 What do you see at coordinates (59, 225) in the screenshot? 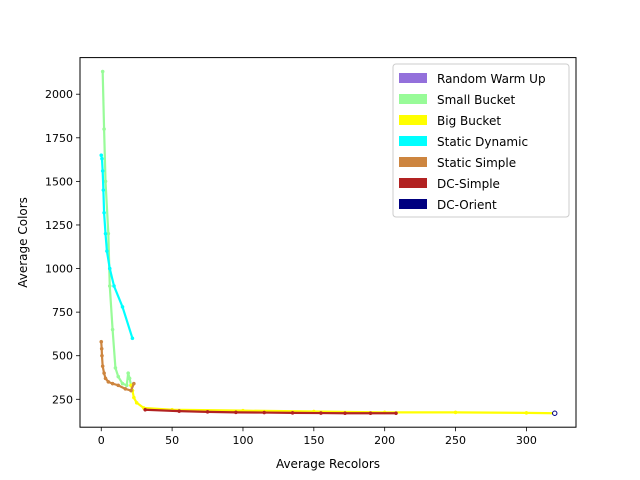
I see `y-tick-label: 1250` at bounding box center [59, 225].